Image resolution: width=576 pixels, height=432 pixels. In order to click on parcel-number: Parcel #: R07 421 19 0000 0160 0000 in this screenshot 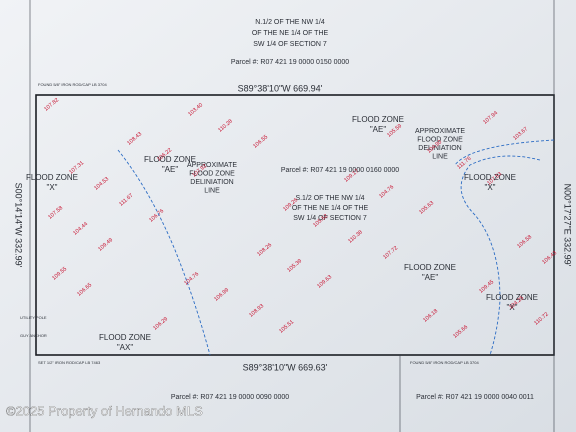, I will do `click(340, 170)`.